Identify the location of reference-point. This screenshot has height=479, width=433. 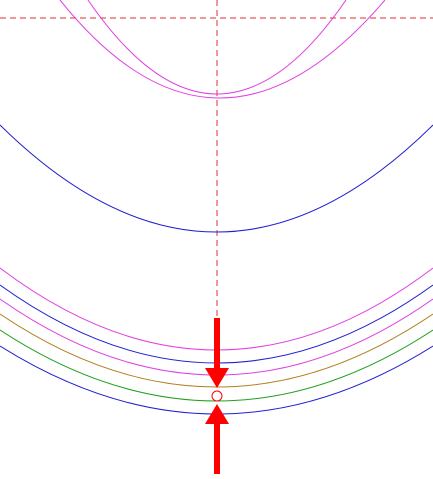
(217, 396).